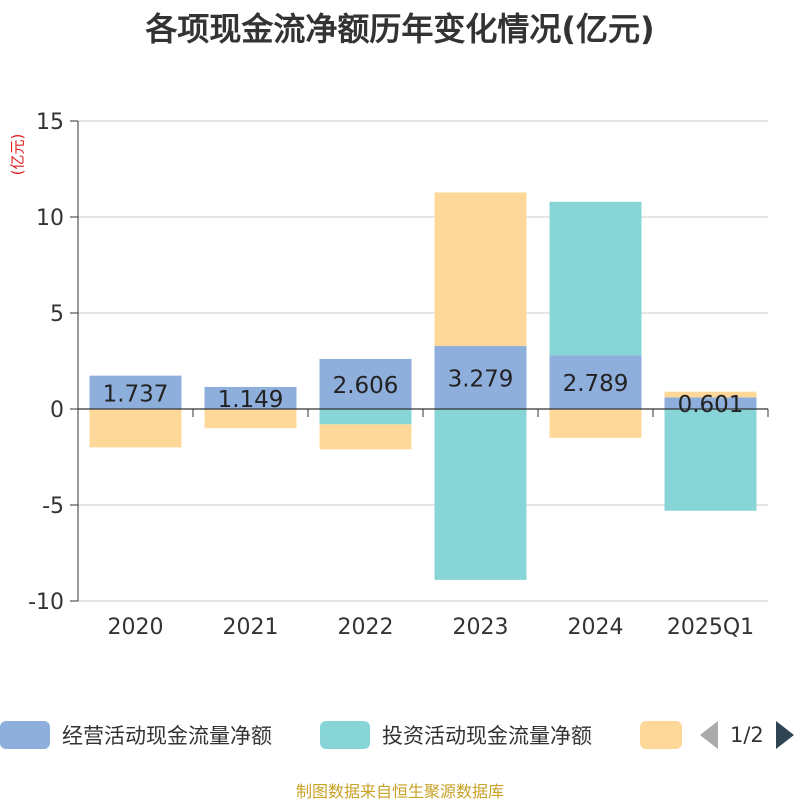 The image size is (800, 802). What do you see at coordinates (167, 736) in the screenshot?
I see `legend-label-operating: 经营活动现金流量净额` at bounding box center [167, 736].